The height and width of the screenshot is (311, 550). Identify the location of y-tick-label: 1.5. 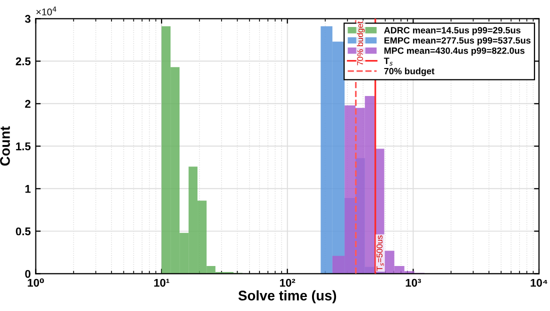
(23, 146).